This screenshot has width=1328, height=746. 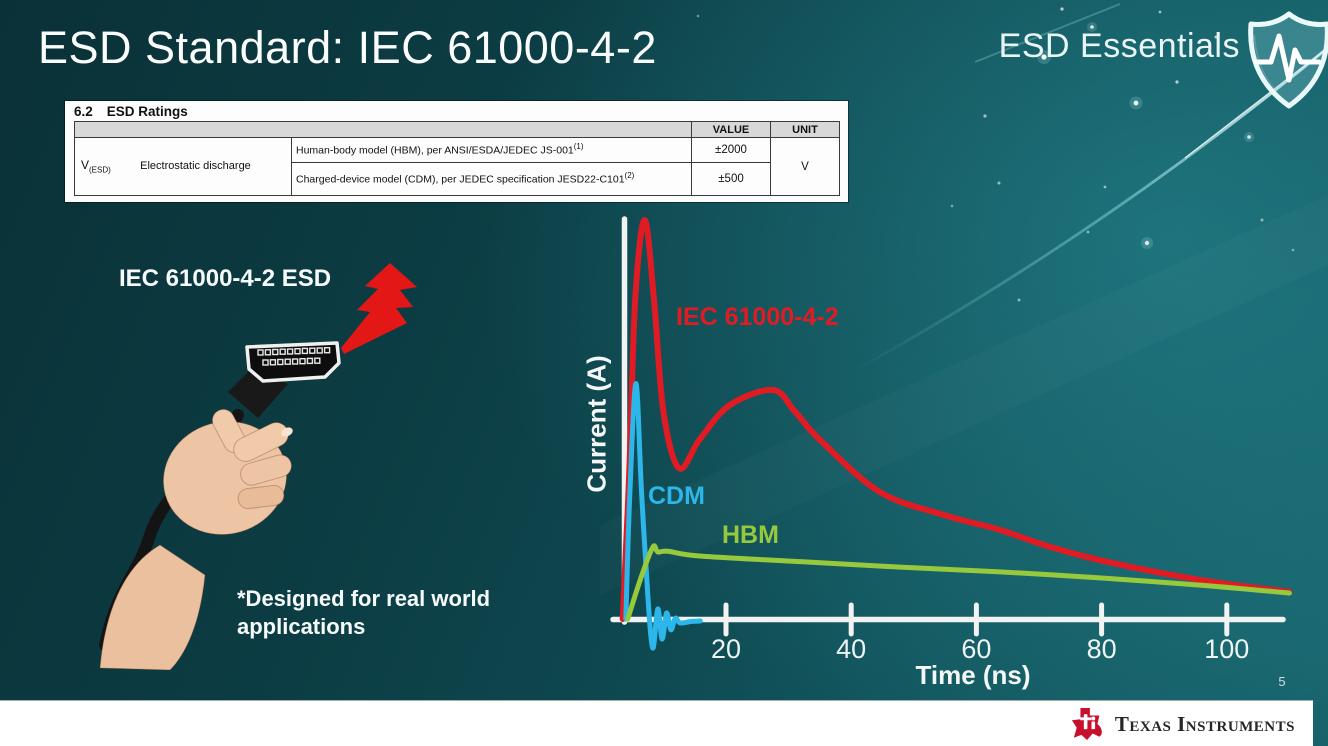 I want to click on footnote-1: (1), so click(x=578, y=147).